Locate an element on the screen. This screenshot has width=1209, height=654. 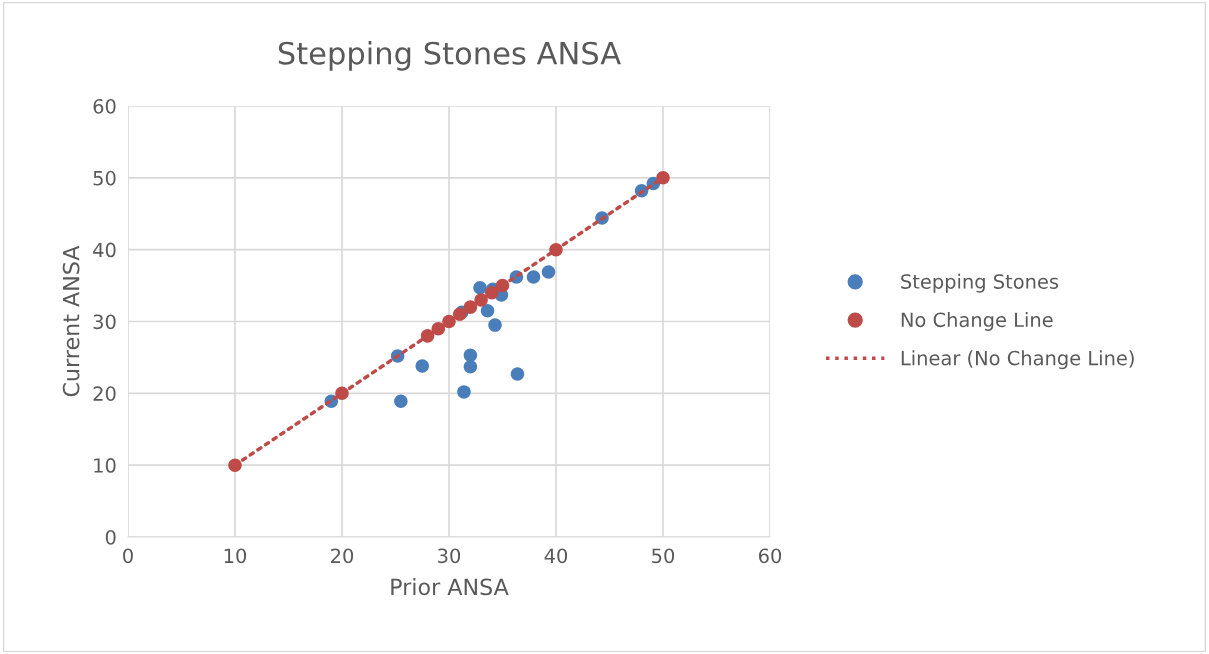
y-axis-title: Current ANSA is located at coordinates (71, 321).